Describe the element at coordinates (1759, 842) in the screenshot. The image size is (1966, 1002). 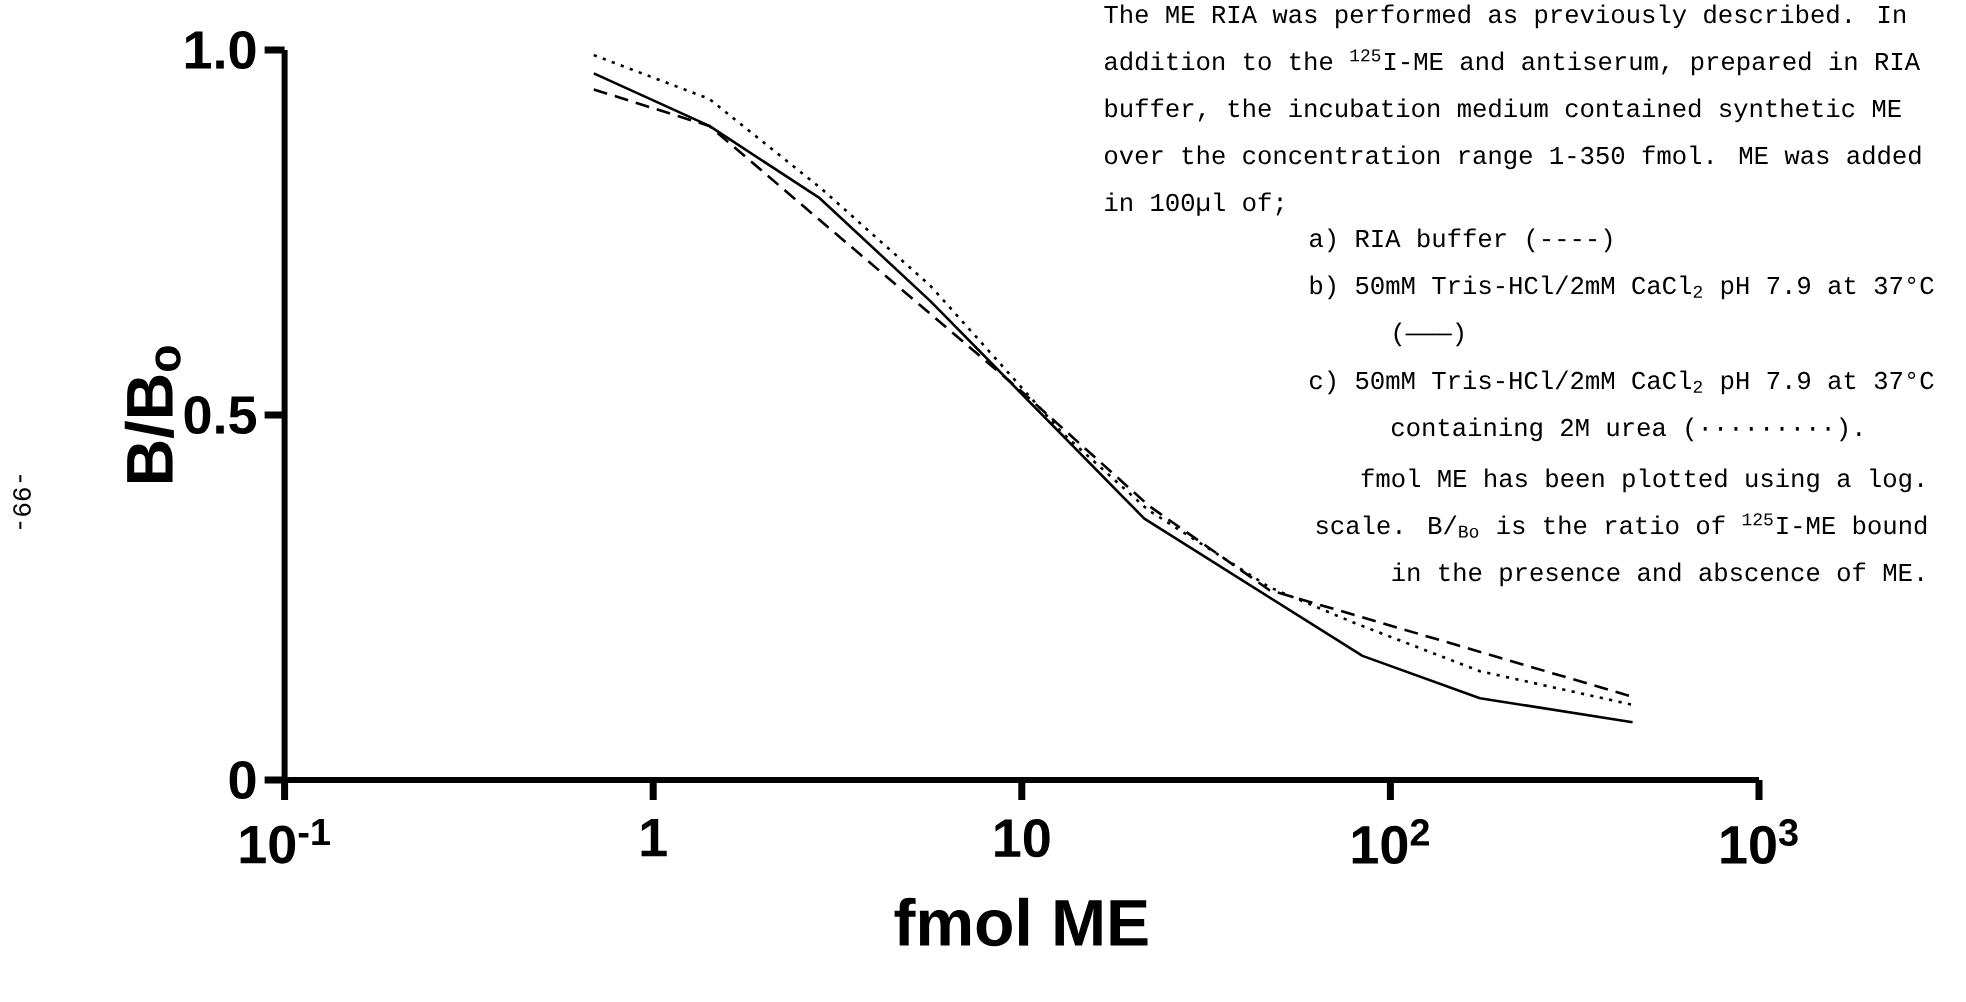
I see `x-tick-label: 10$^{3}$` at that location.